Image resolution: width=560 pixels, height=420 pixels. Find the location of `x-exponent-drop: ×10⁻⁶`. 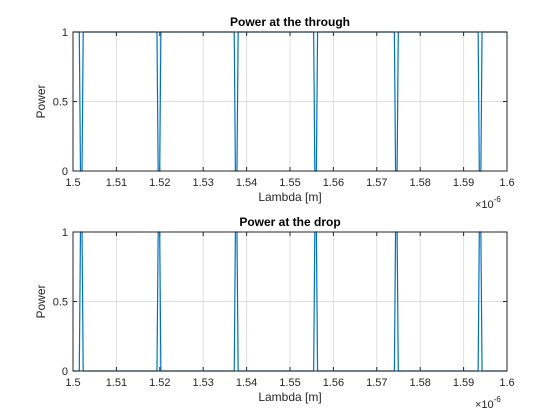

x-exponent-drop: ×10⁻⁶ is located at coordinates (488, 403).